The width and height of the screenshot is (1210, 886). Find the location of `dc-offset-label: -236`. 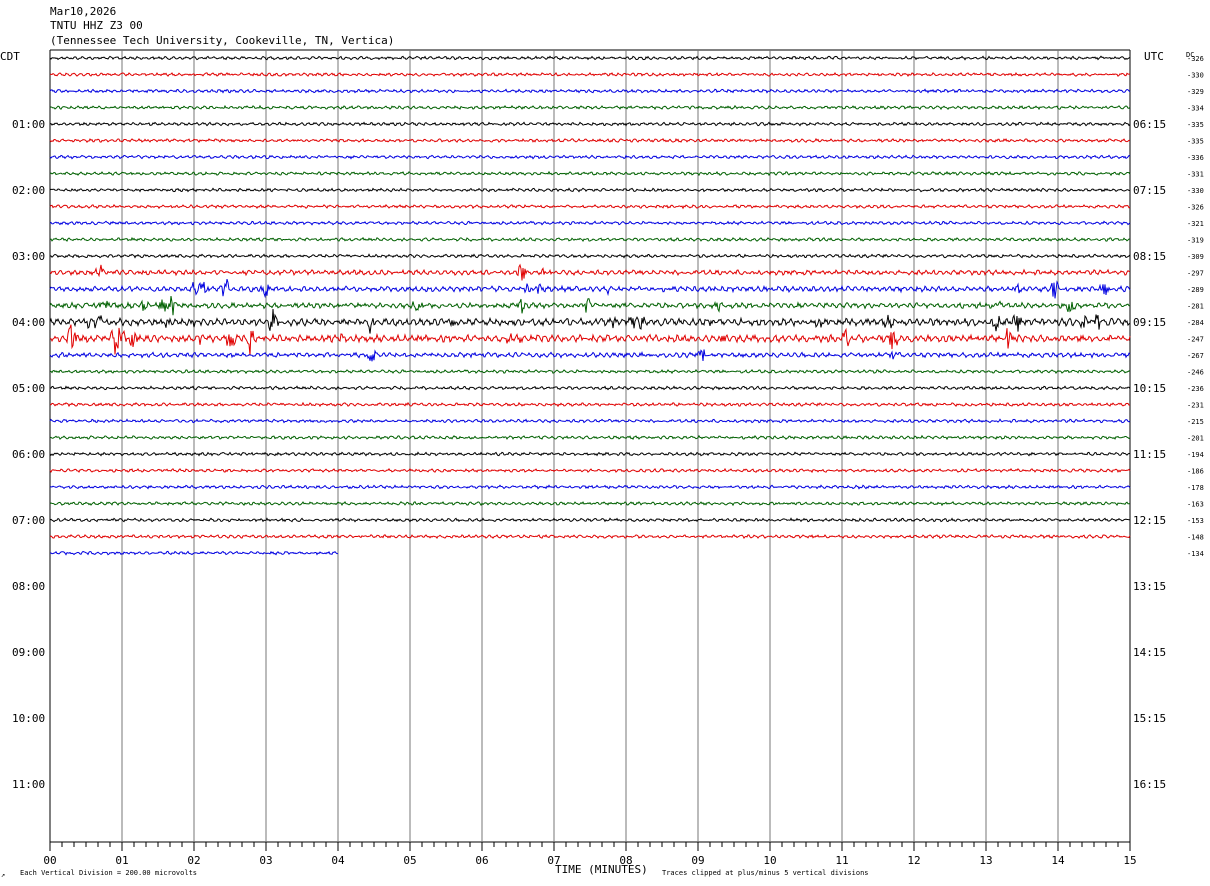

dc-offset-label: -236 is located at coordinates (1195, 389).